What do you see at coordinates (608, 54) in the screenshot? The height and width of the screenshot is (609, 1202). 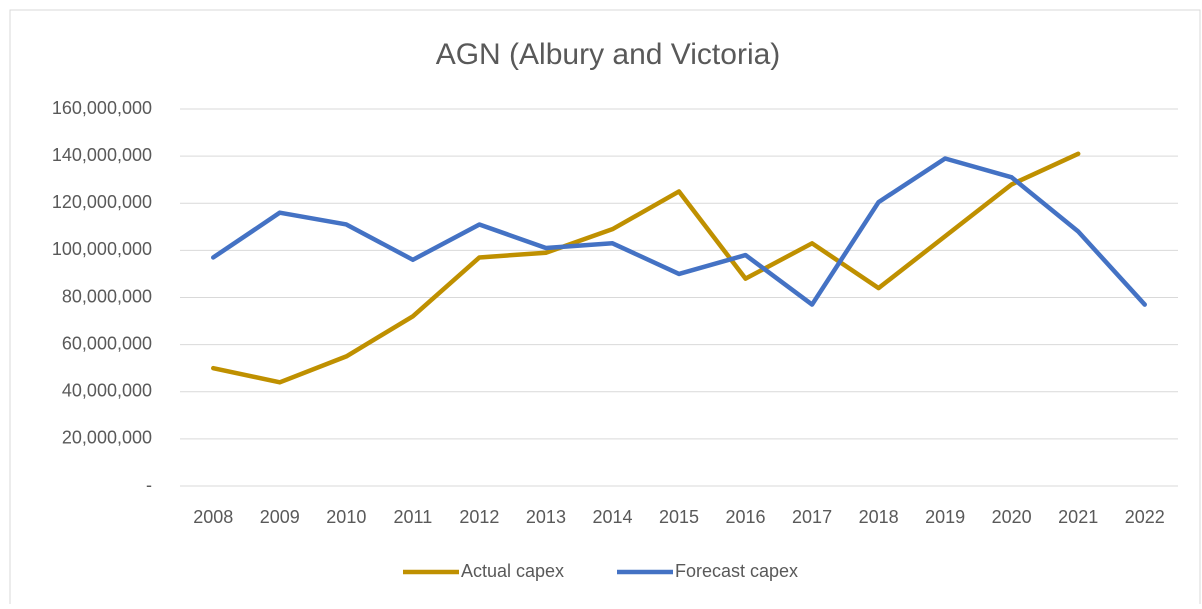 I see `chart-title: AGN (Albury and Victoria)` at bounding box center [608, 54].